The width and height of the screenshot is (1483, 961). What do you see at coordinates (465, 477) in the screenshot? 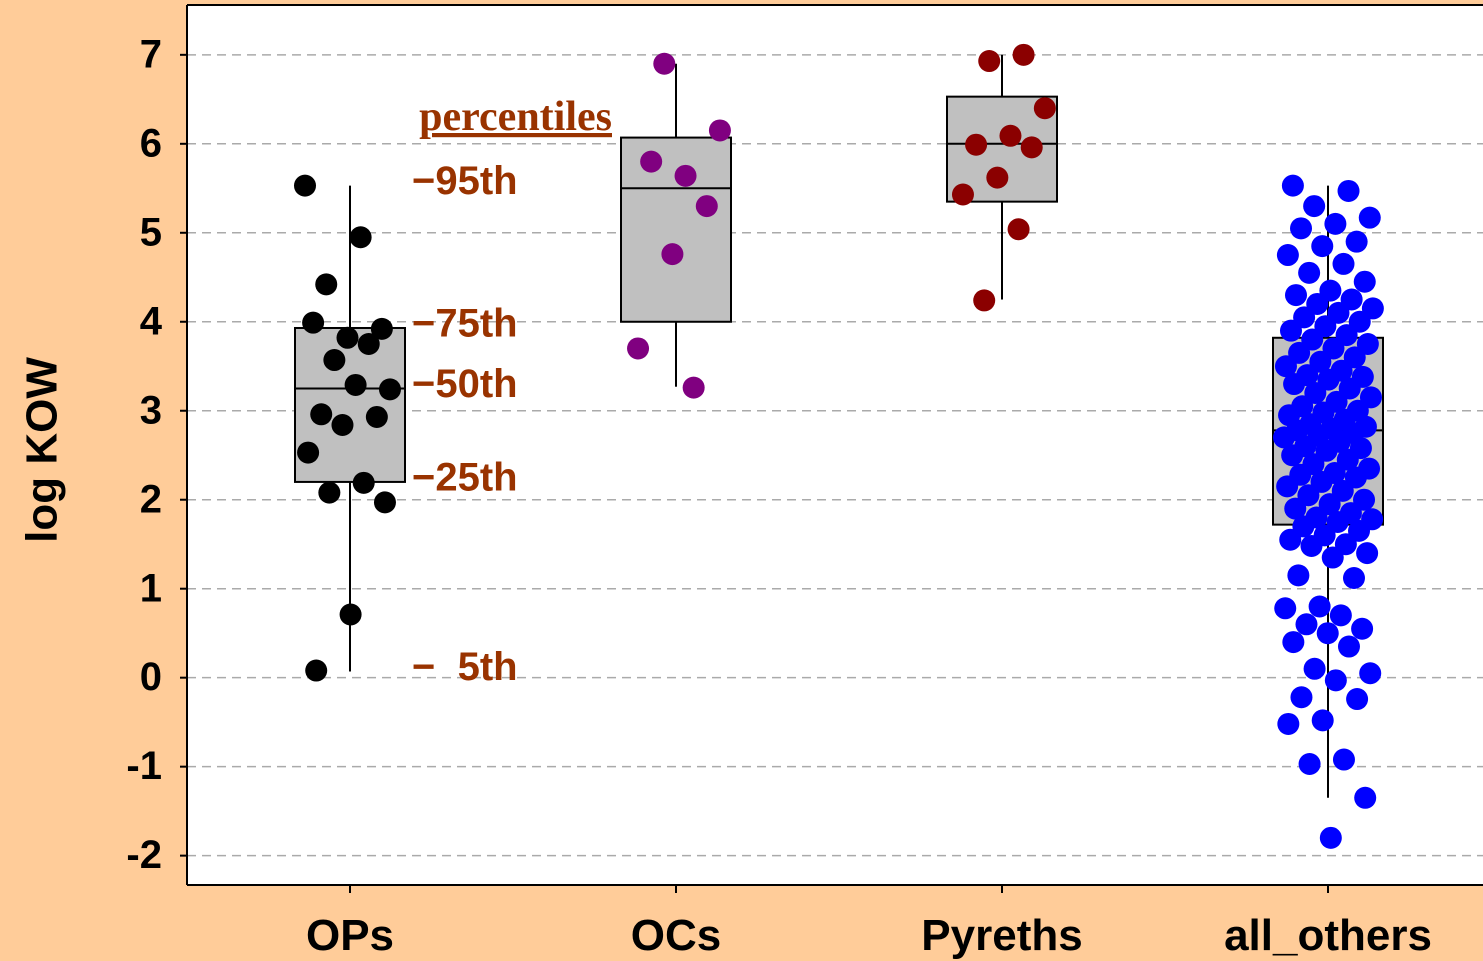
I see `annotation: −25th` at bounding box center [465, 477].